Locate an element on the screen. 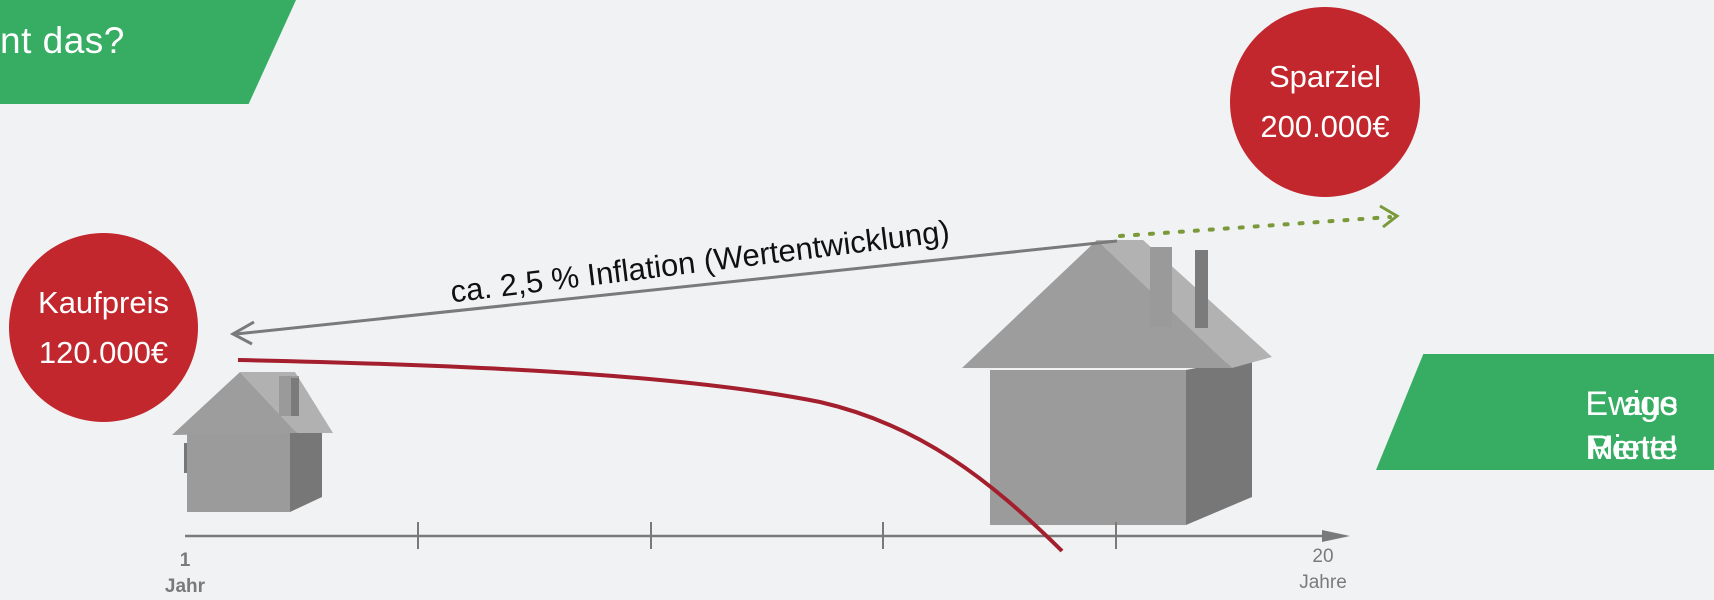 This screenshot has height=600, width=1714. right-banner: Ewige Rente aus Miete! is located at coordinates (1545, 412).